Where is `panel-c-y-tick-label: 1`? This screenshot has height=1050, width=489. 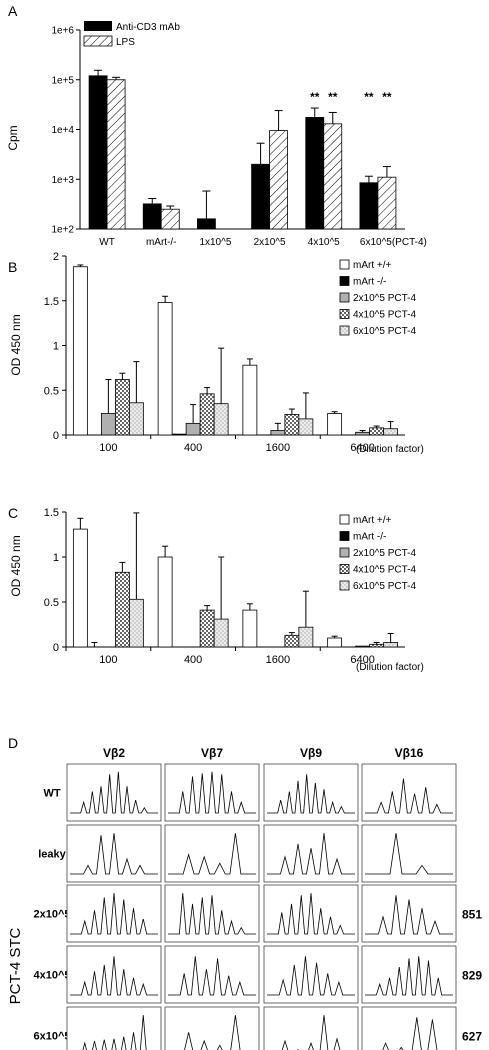 panel-c-y-tick-label: 1 is located at coordinates (56, 558).